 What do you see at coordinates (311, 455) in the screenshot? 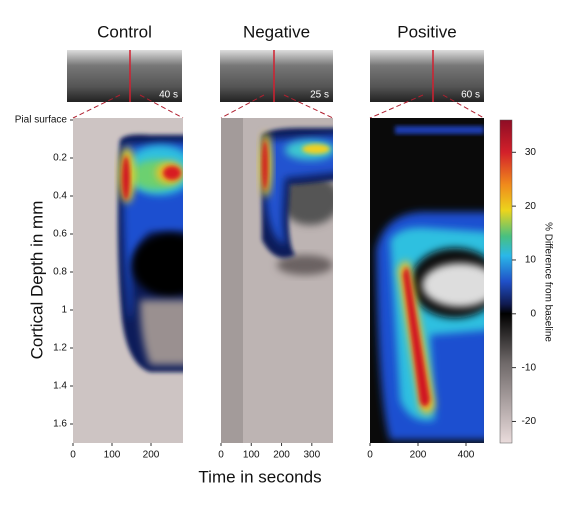
I see `x-tick-label: 300` at bounding box center [311, 455].